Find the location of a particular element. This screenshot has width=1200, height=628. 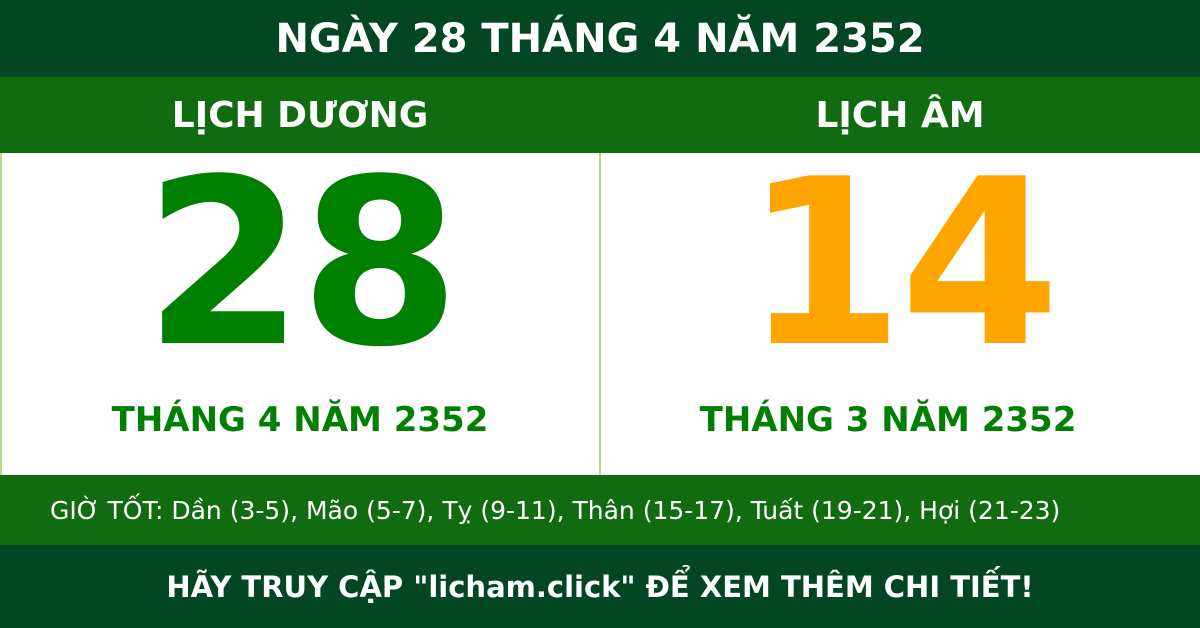

solar-month-year: THÁNG 4 NĂM 2352 is located at coordinates (300, 420).